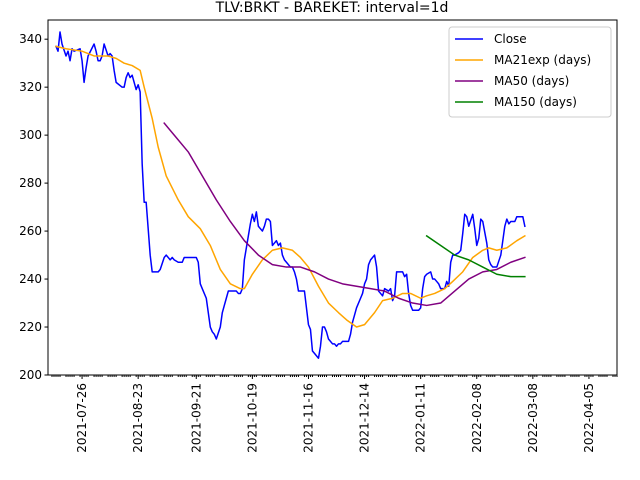 This screenshot has height=480, width=640. I want to click on legend-label: Close, so click(510, 39).